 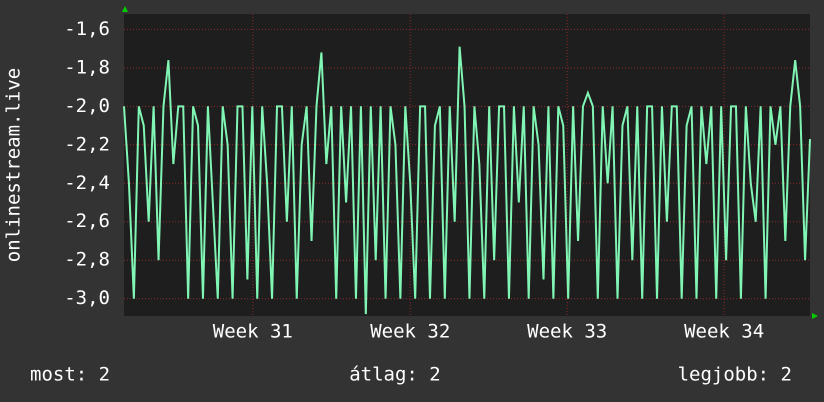 What do you see at coordinates (70, 375) in the screenshot?
I see `footer-stat: most: 2` at bounding box center [70, 375].